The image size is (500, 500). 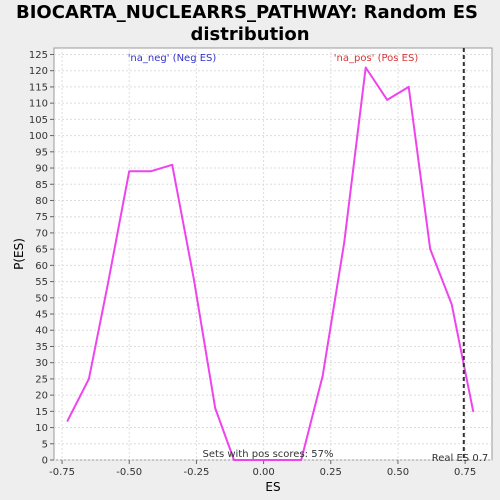 I want to click on chart-title-line-2: distribution, so click(x=249, y=34).